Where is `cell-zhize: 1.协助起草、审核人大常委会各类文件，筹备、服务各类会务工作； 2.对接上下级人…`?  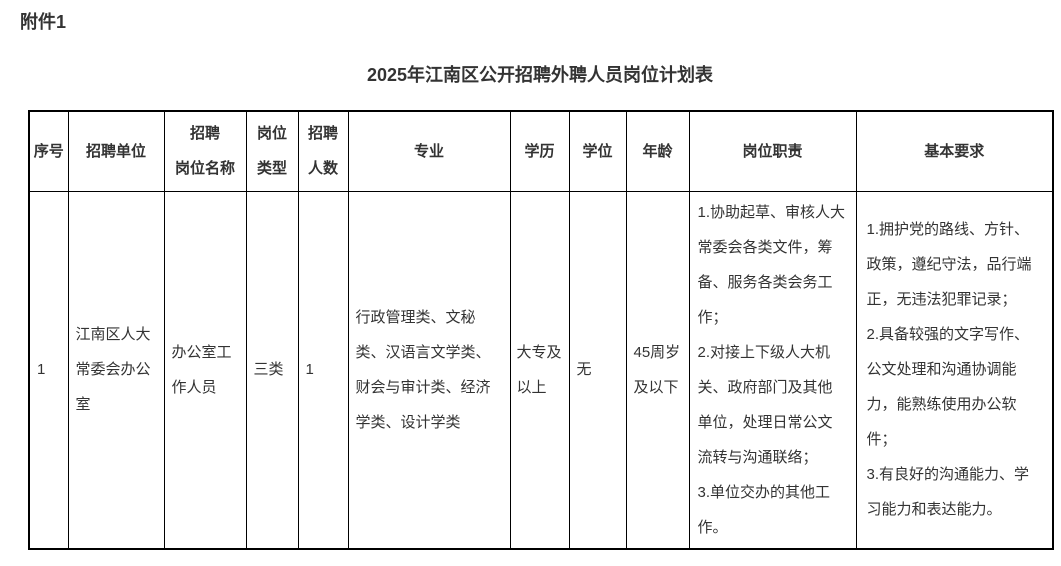 cell-zhize: 1.协助起草、审核人大常委会各类文件，筹备、服务各类会务工作； 2.对接上下级人… is located at coordinates (772, 370).